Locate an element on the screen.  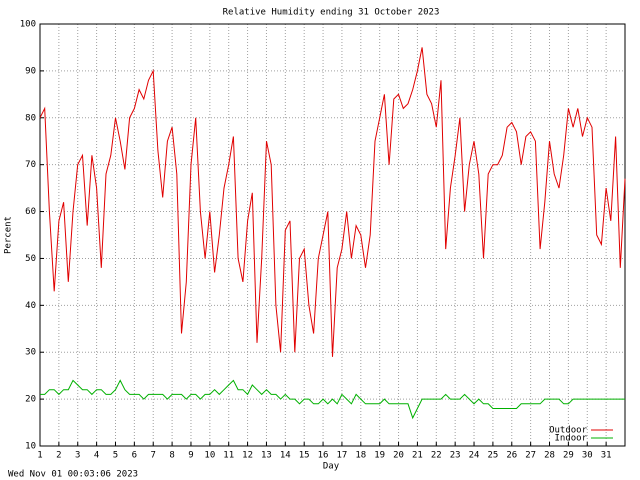
x-tick-label: 15 is located at coordinates (304, 456).